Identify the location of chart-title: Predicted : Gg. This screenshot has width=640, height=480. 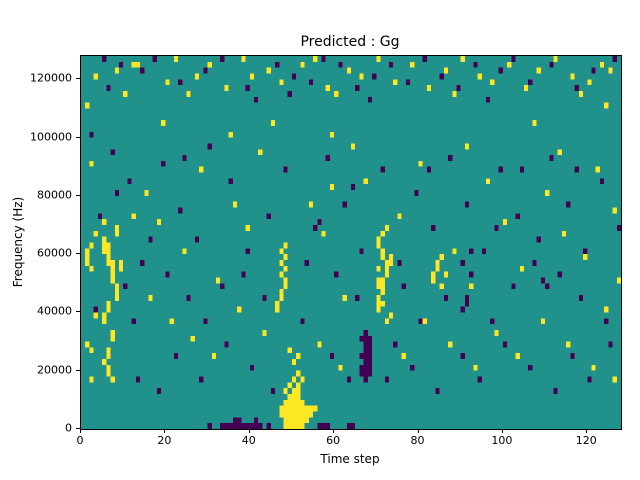
(350, 42).